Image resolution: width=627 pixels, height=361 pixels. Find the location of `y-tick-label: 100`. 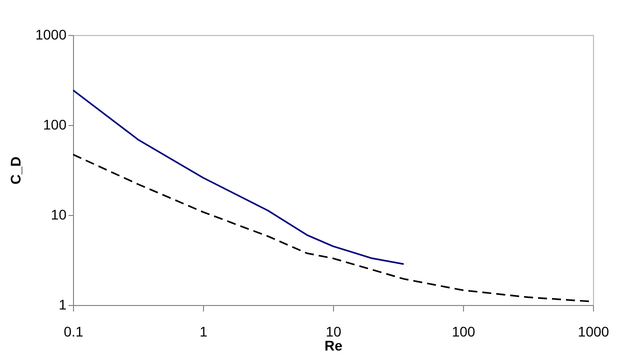

y-tick-label: 100 is located at coordinates (55, 124).